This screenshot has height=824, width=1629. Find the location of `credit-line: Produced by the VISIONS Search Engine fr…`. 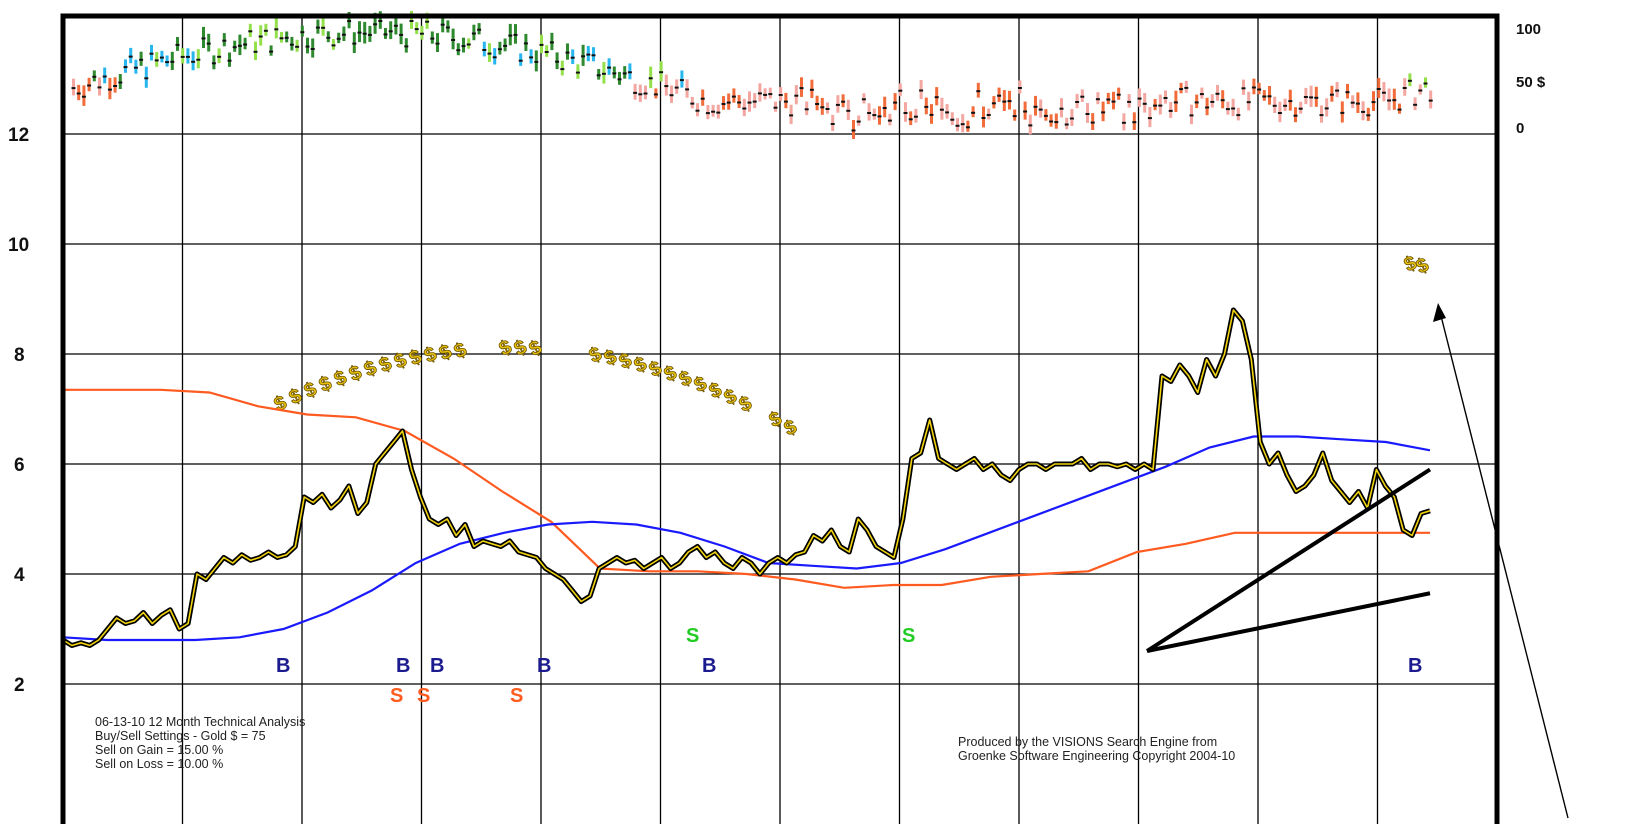

credit-line: Produced by the VISIONS Search Engine fr… is located at coordinates (1087, 742).